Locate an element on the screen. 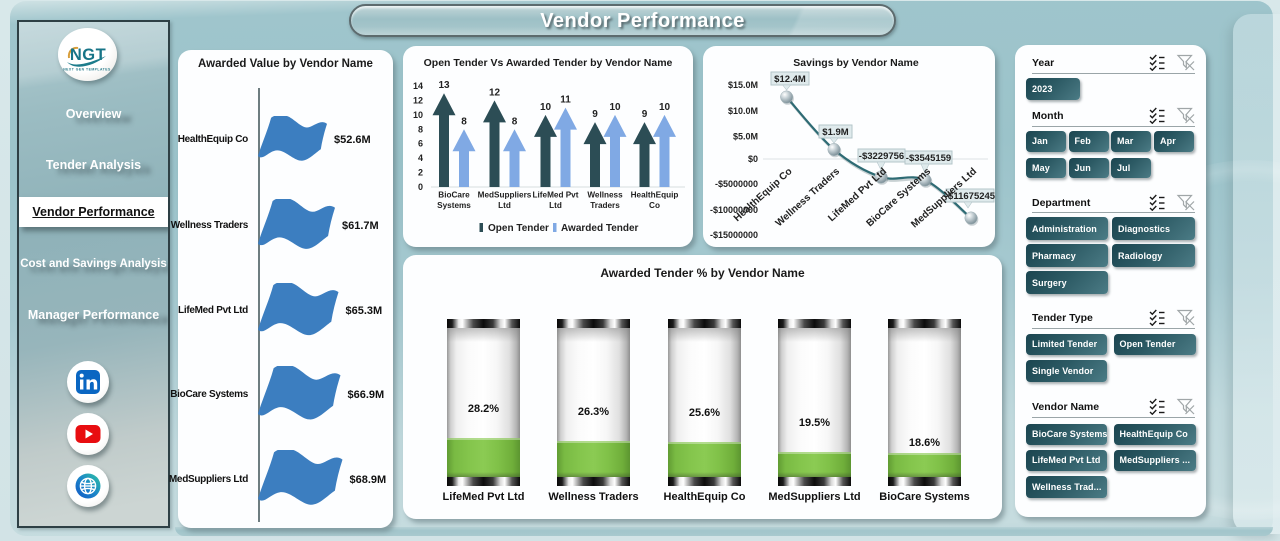  svg-text: -$15000000 is located at coordinates (734, 235).